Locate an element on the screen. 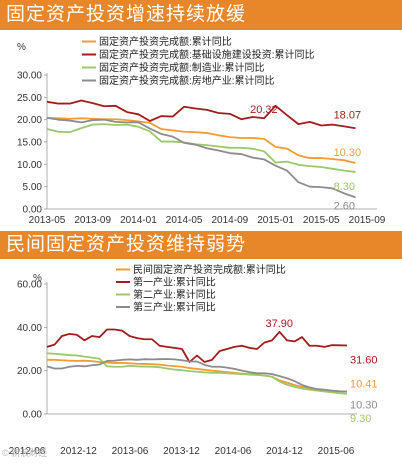  y-tick-label: 60.00 is located at coordinates (29, 285).